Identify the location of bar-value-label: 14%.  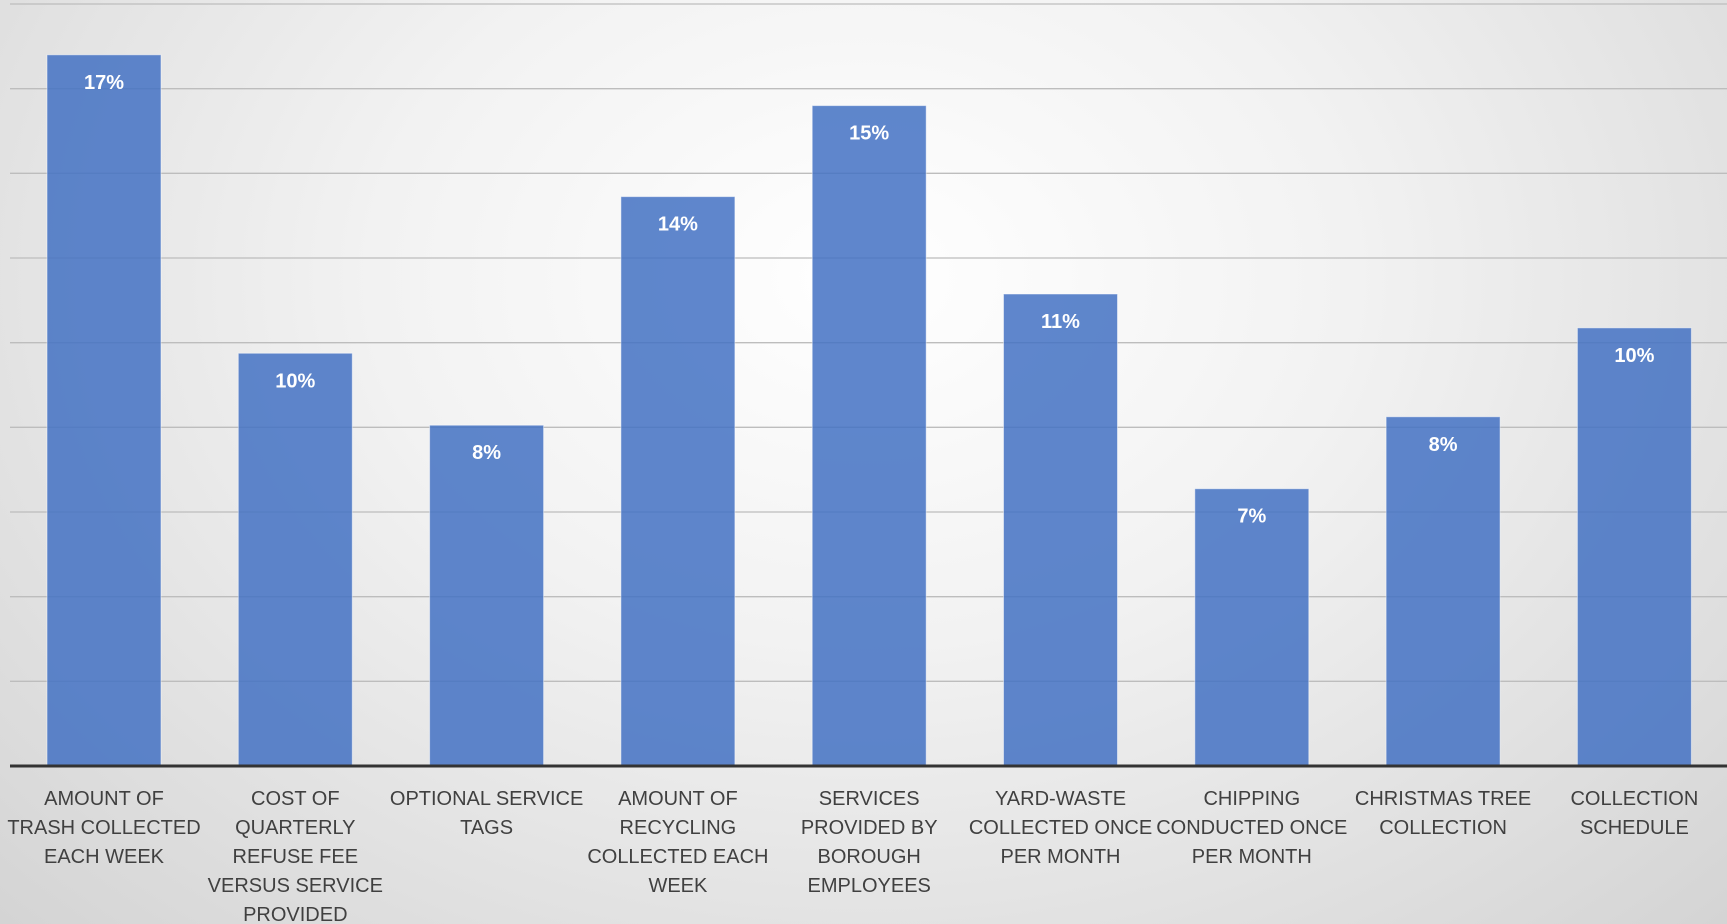
(678, 225).